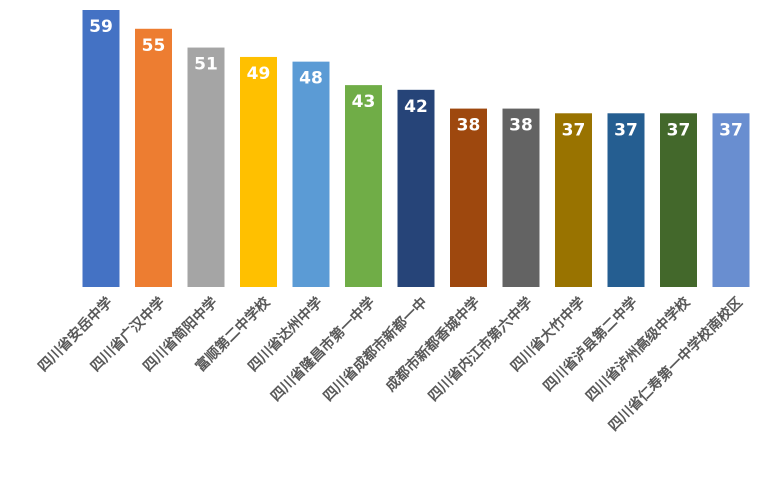 This screenshot has height=489, width=764. I want to click on category-label: 四川省内江市第六中学, so click(480, 349).